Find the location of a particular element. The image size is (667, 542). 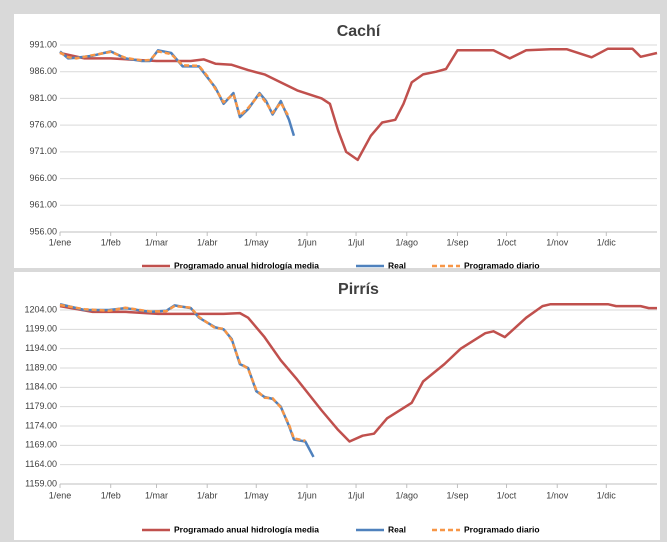

y-tick-label: 1189.00 is located at coordinates (41, 367).